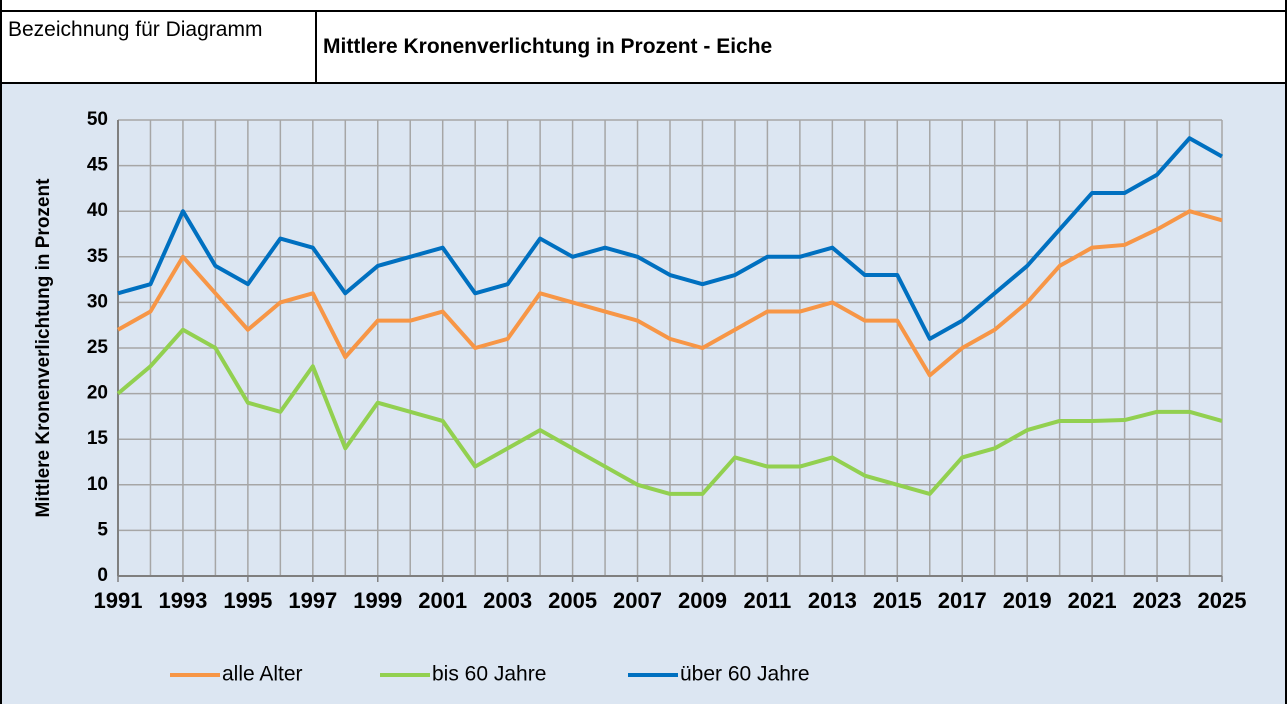 Image resolution: width=1287 pixels, height=704 pixels. Describe the element at coordinates (312, 600) in the screenshot. I see `x-tick-label: 1997` at that location.